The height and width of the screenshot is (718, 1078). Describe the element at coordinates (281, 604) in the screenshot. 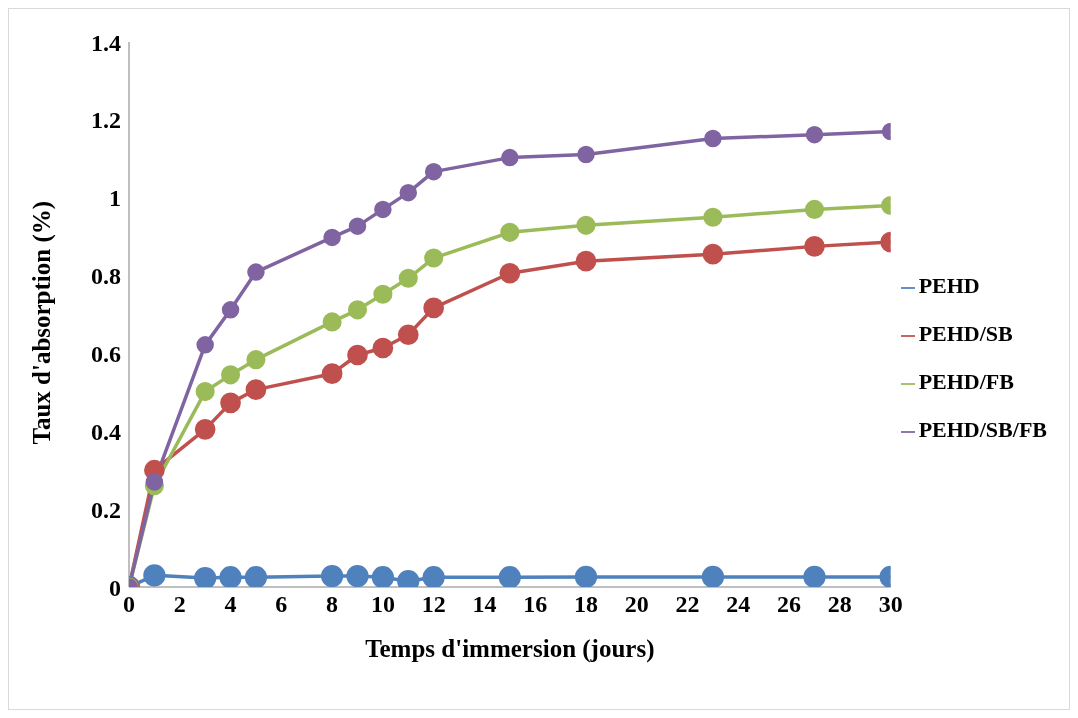

I see `x-tick-label: 6` at that location.